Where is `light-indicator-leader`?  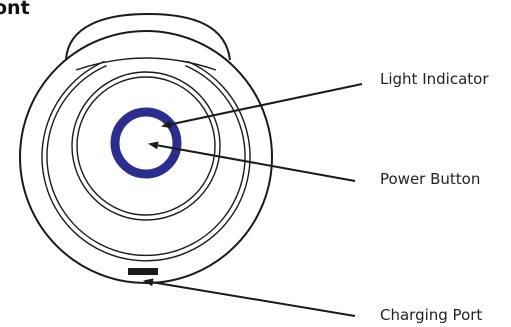
light-indicator-leader is located at coordinates (262, 106).